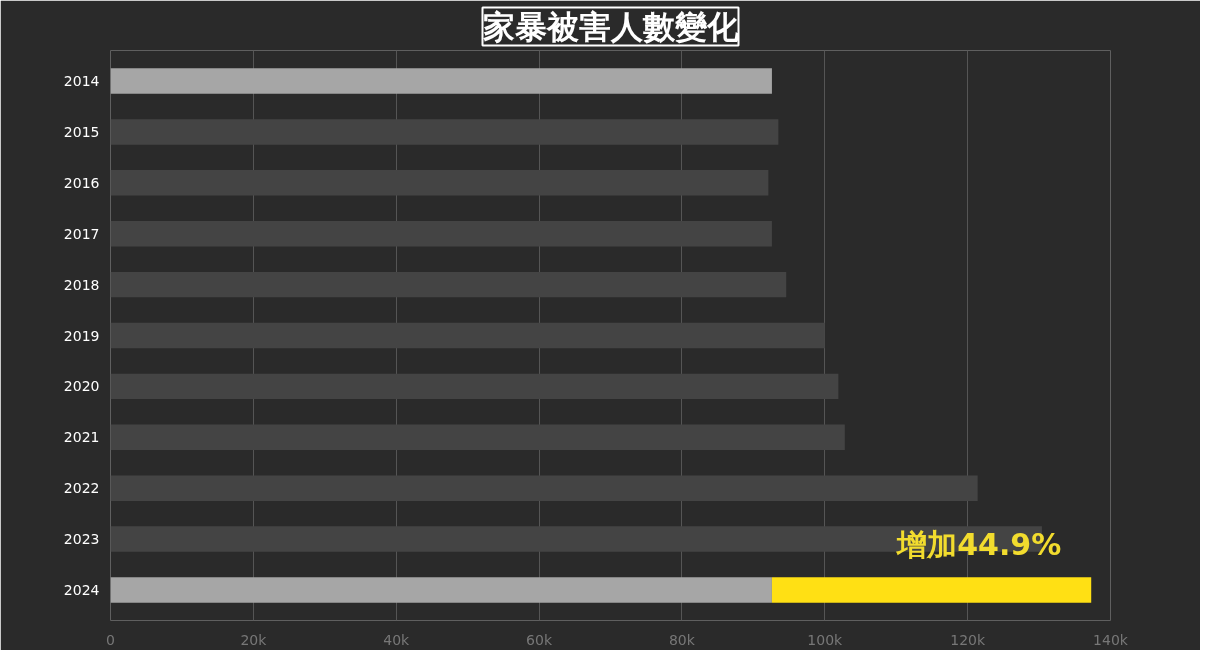 This screenshot has height=667, width=1223. What do you see at coordinates (539, 639) in the screenshot?
I see `x-tick-label: 60k` at bounding box center [539, 639].